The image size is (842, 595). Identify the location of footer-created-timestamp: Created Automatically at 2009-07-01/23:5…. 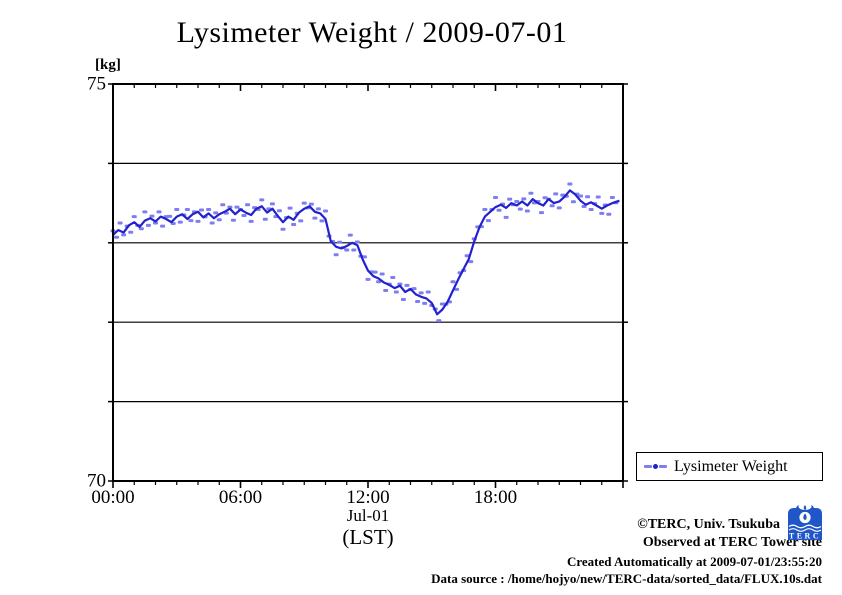
(694, 561).